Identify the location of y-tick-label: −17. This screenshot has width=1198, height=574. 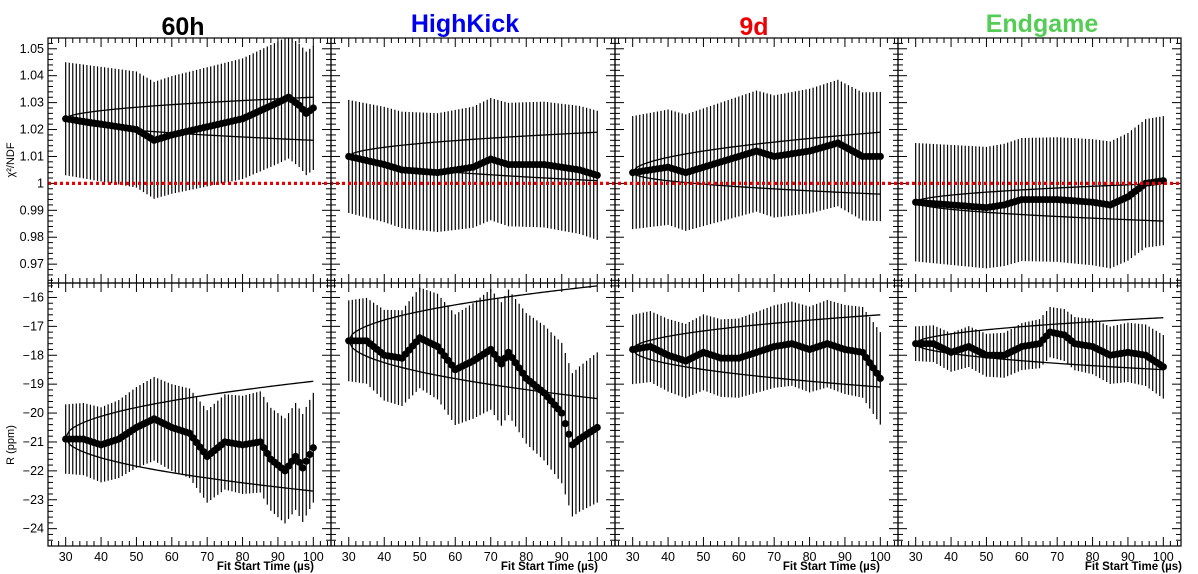
(33, 326).